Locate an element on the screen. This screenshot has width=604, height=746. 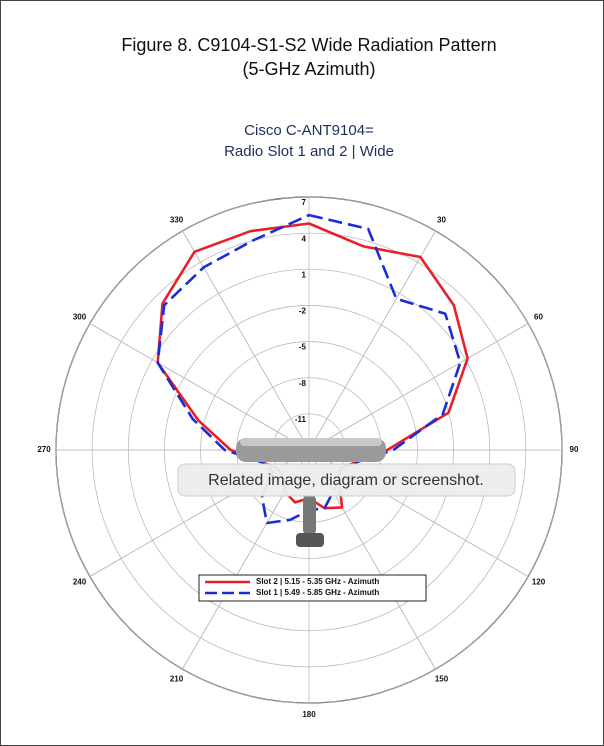
r-tick-label: -8 is located at coordinates (303, 383).